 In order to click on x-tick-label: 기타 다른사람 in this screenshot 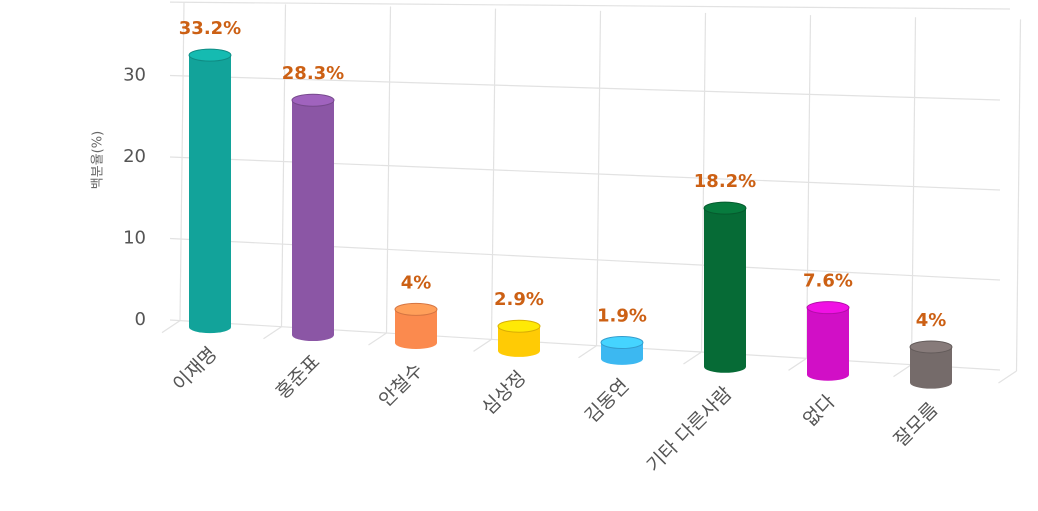, I will do `click(689, 430)`.